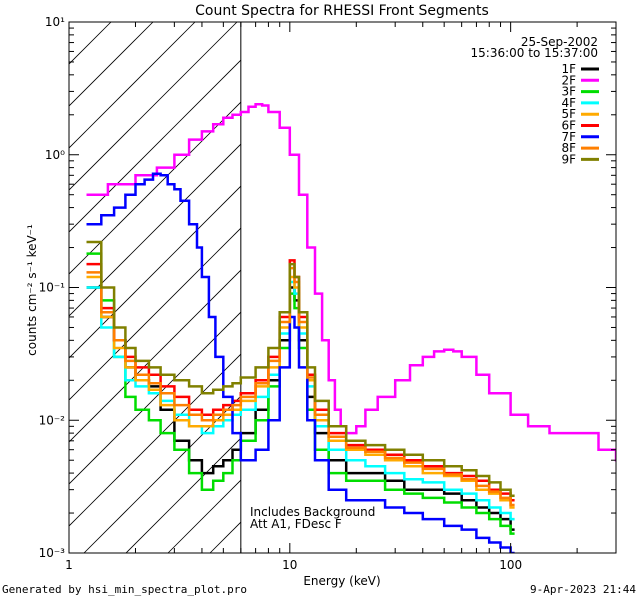  Describe the element at coordinates (568, 126) in the screenshot. I see `legend-label-6F: 6F` at that location.